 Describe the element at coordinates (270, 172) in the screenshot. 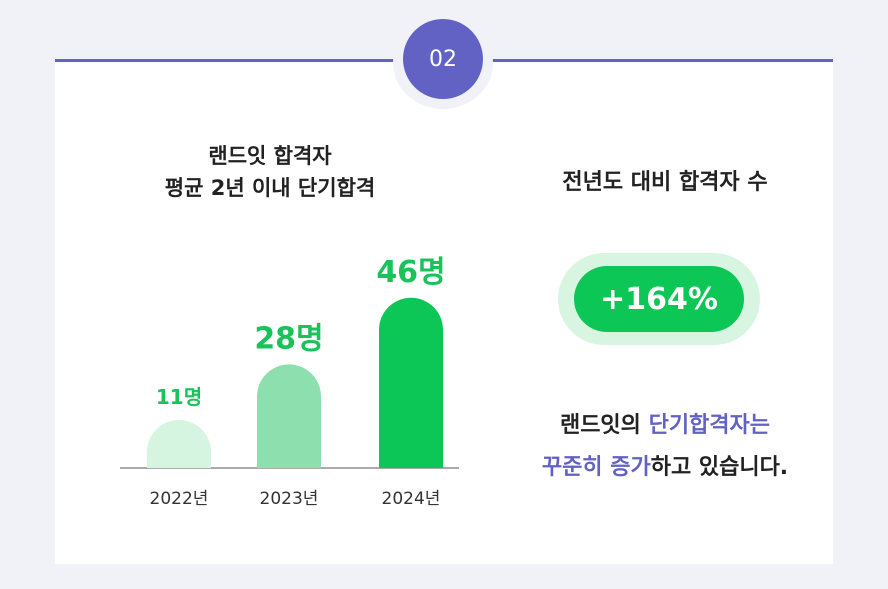

I see `chart-title: 랜드잇 합격자 평균 2년 이내 단기합격` at that location.